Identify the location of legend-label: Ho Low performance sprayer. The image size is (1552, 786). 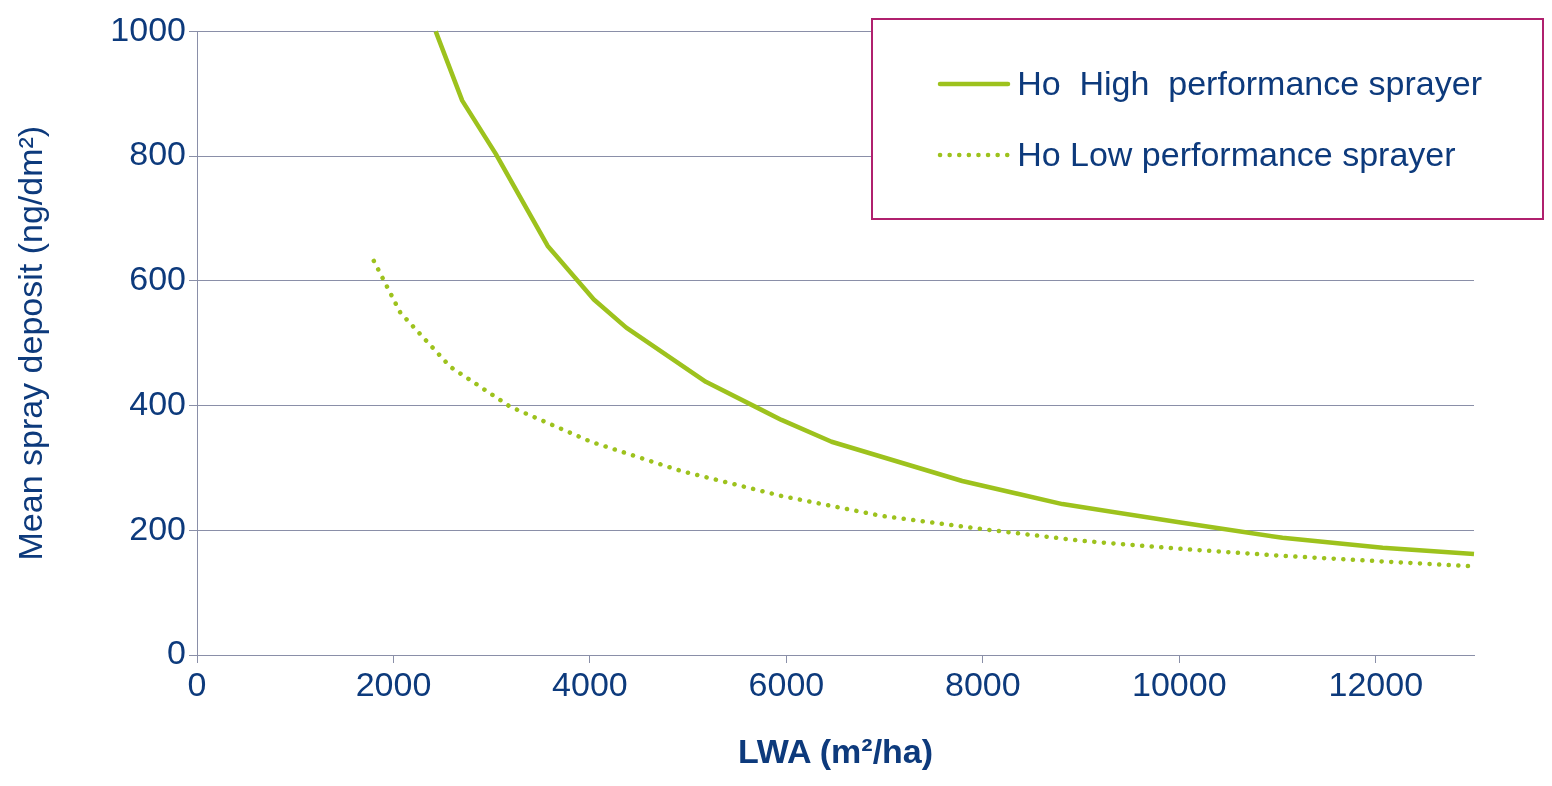
(1236, 154).